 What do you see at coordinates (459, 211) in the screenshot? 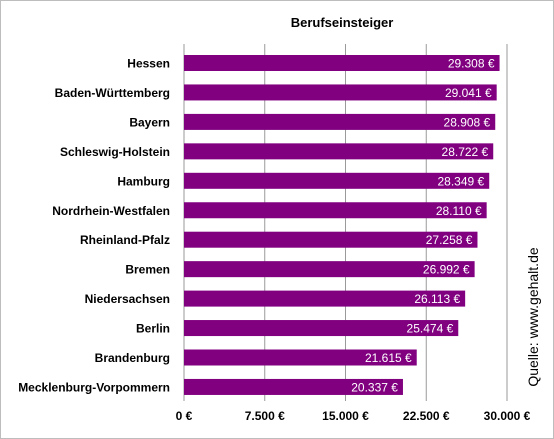
I see `data-label: 28.110 €` at bounding box center [459, 211].